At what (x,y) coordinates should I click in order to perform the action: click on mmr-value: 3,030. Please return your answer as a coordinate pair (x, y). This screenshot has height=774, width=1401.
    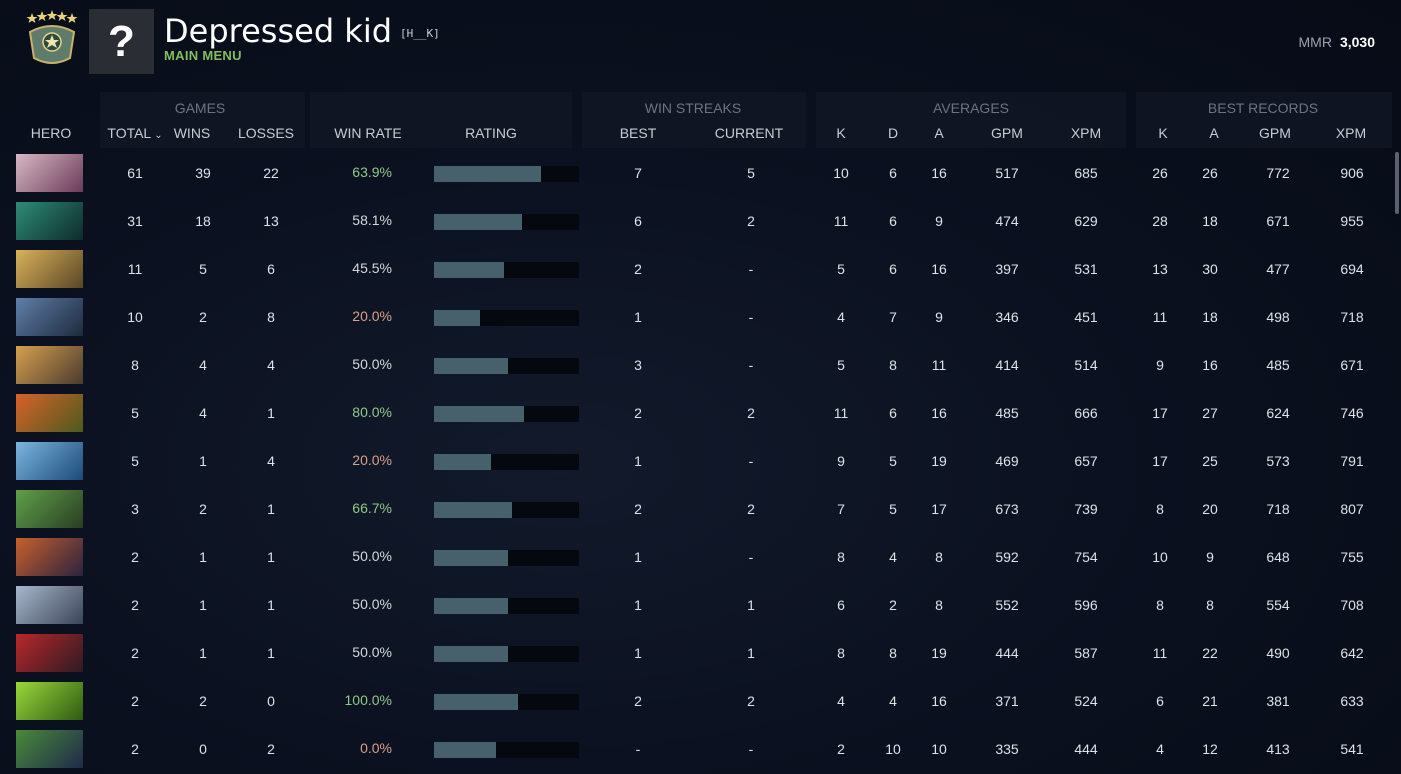
    Looking at the image, I should click on (1357, 42).